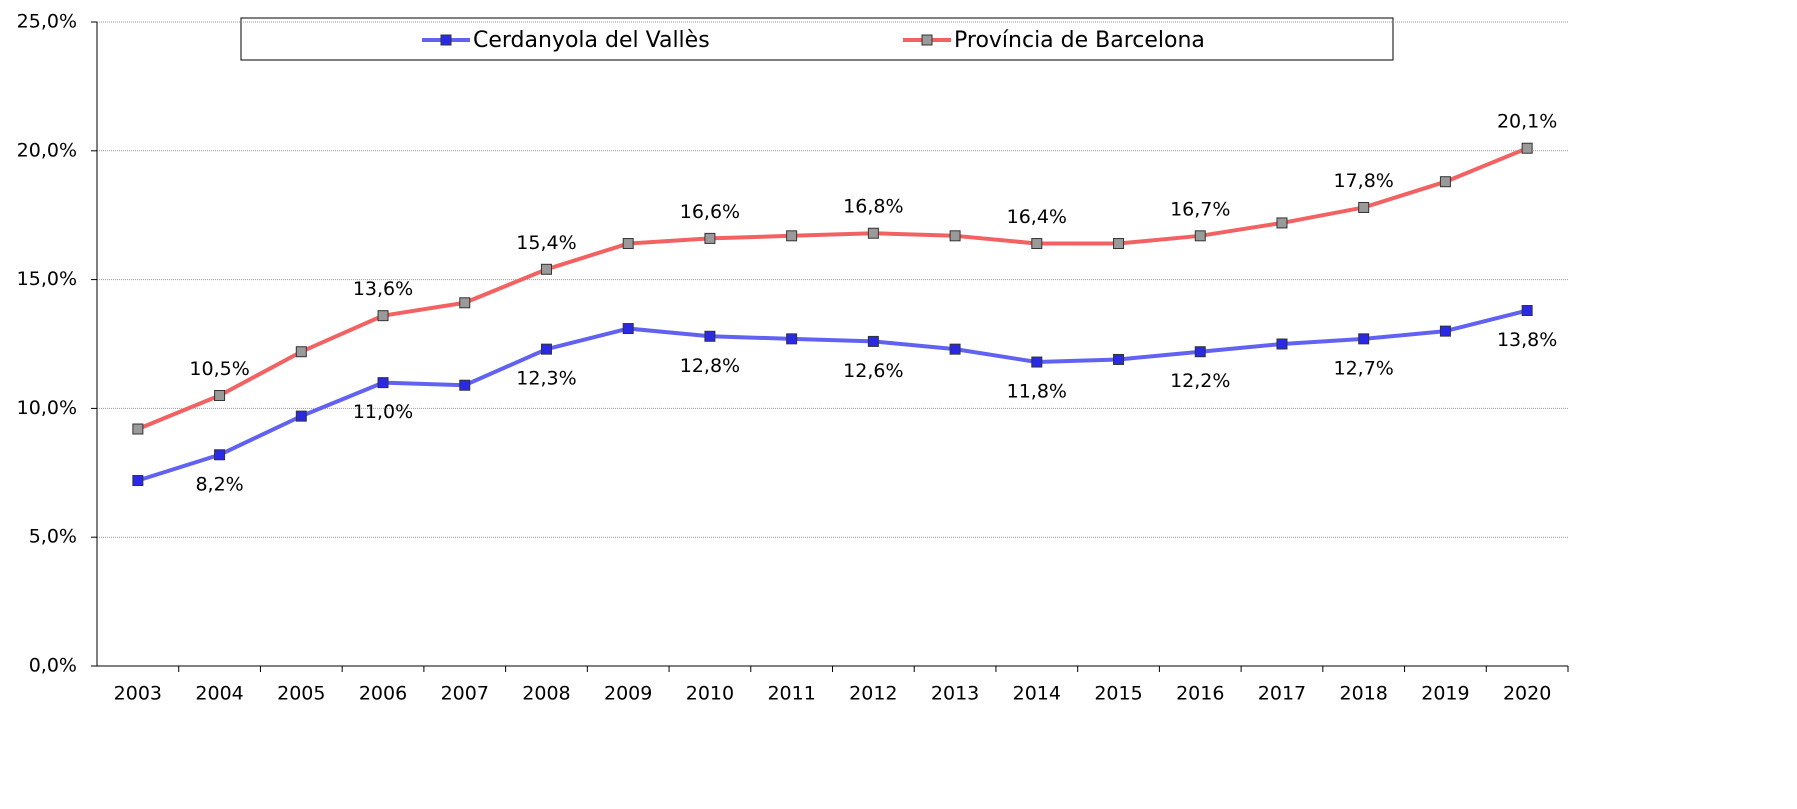  Describe the element at coordinates (1079, 40) in the screenshot. I see `legend-label: Província de Barcelona` at that location.